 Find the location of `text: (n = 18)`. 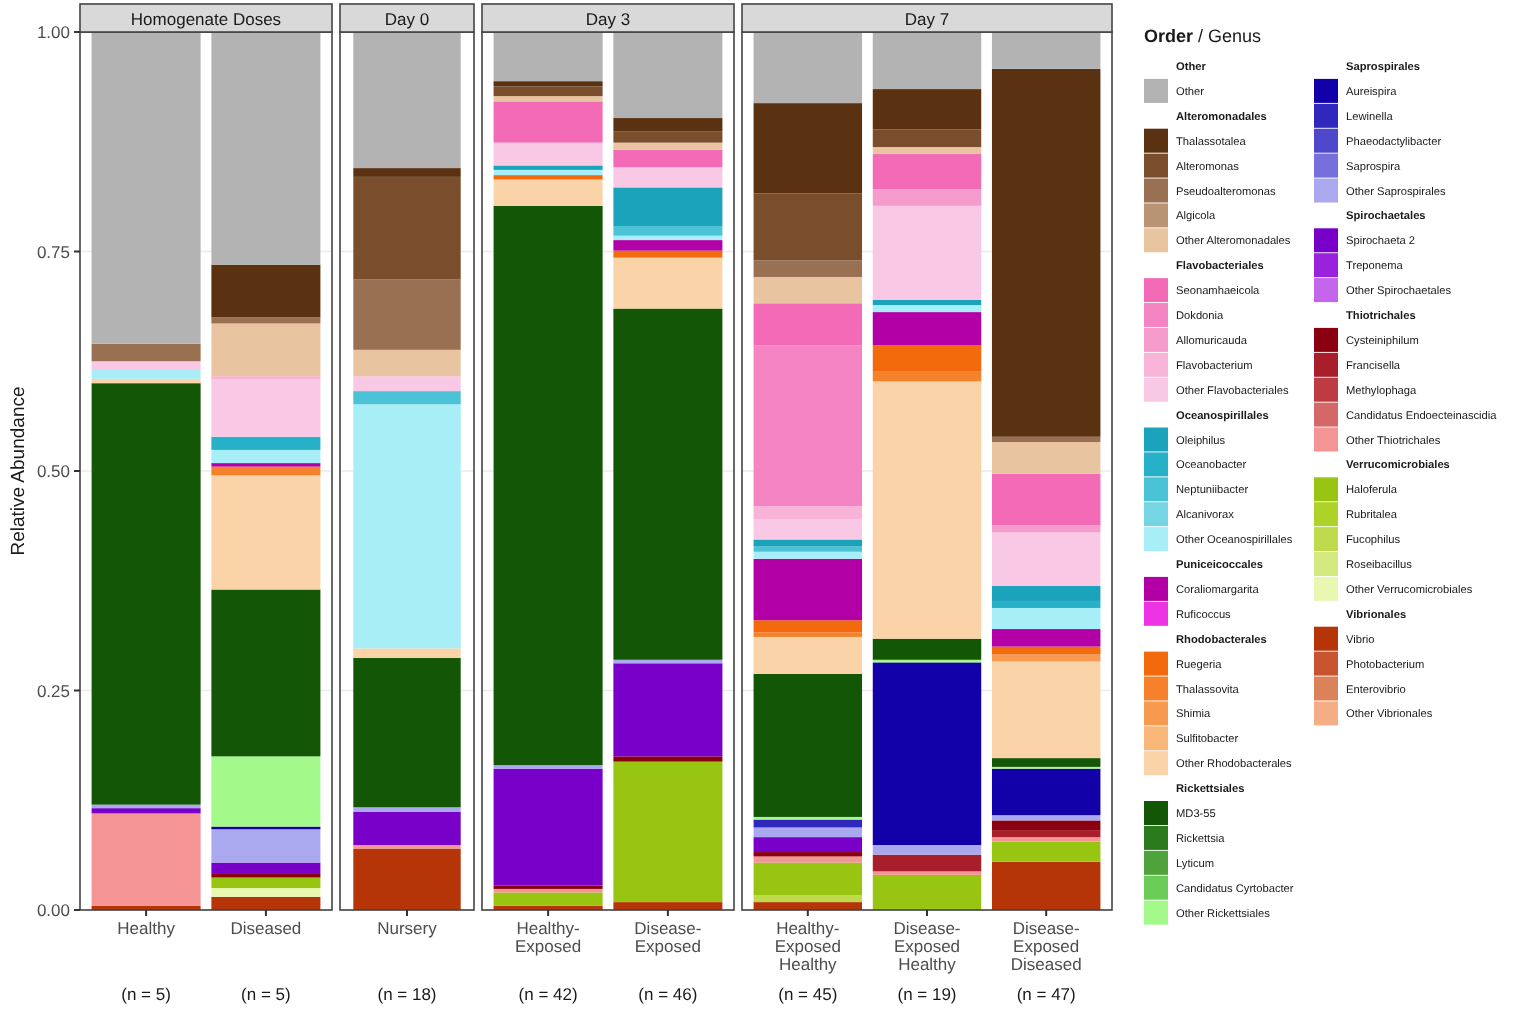

text: (n = 18) is located at coordinates (407, 994).